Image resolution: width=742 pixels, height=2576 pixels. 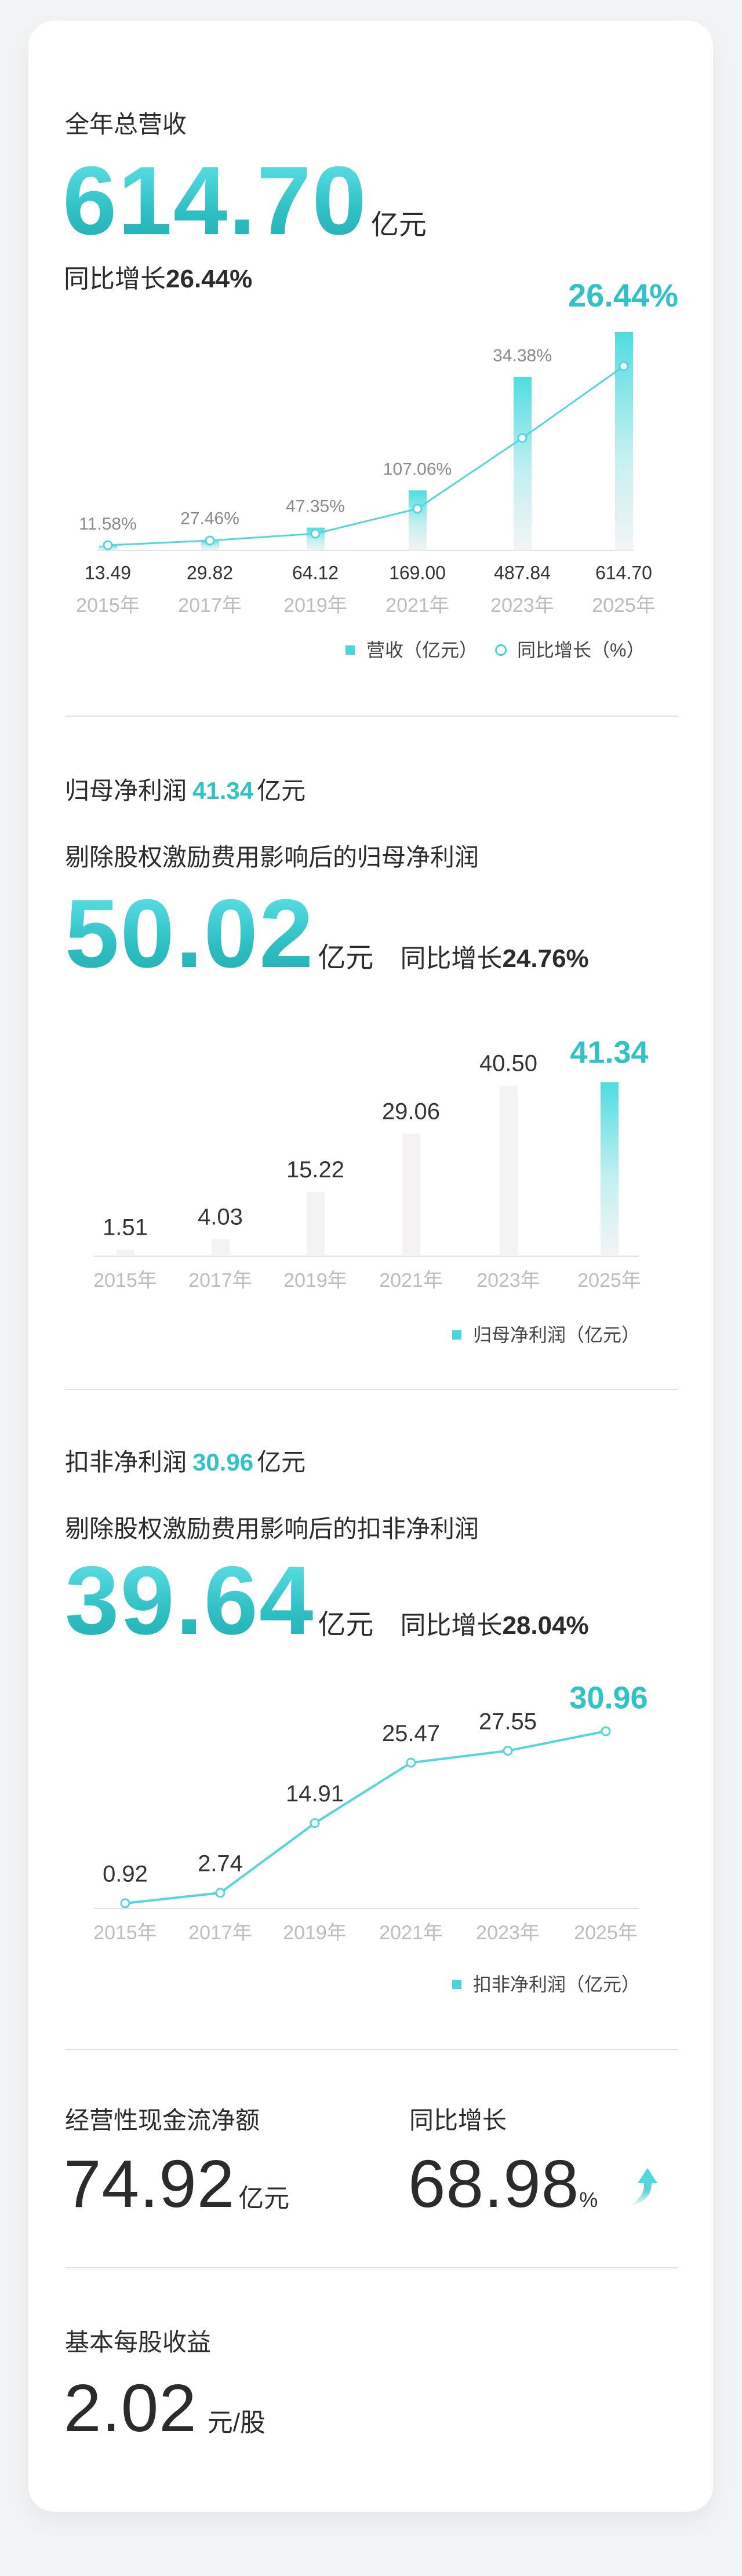 What do you see at coordinates (264, 2198) in the screenshot?
I see `cash-flow-unit: 亿元` at bounding box center [264, 2198].